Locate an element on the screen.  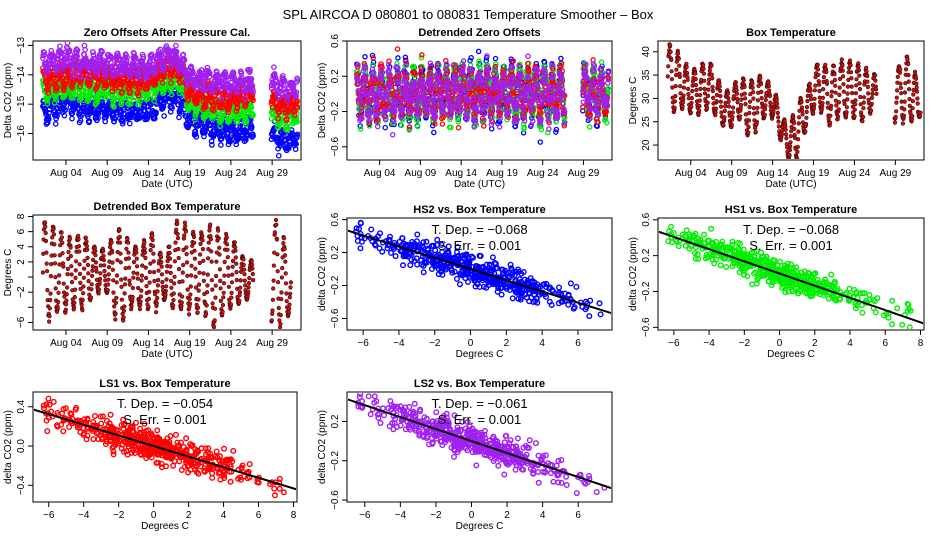
y-tick-label: −14 is located at coordinates (21, 74).